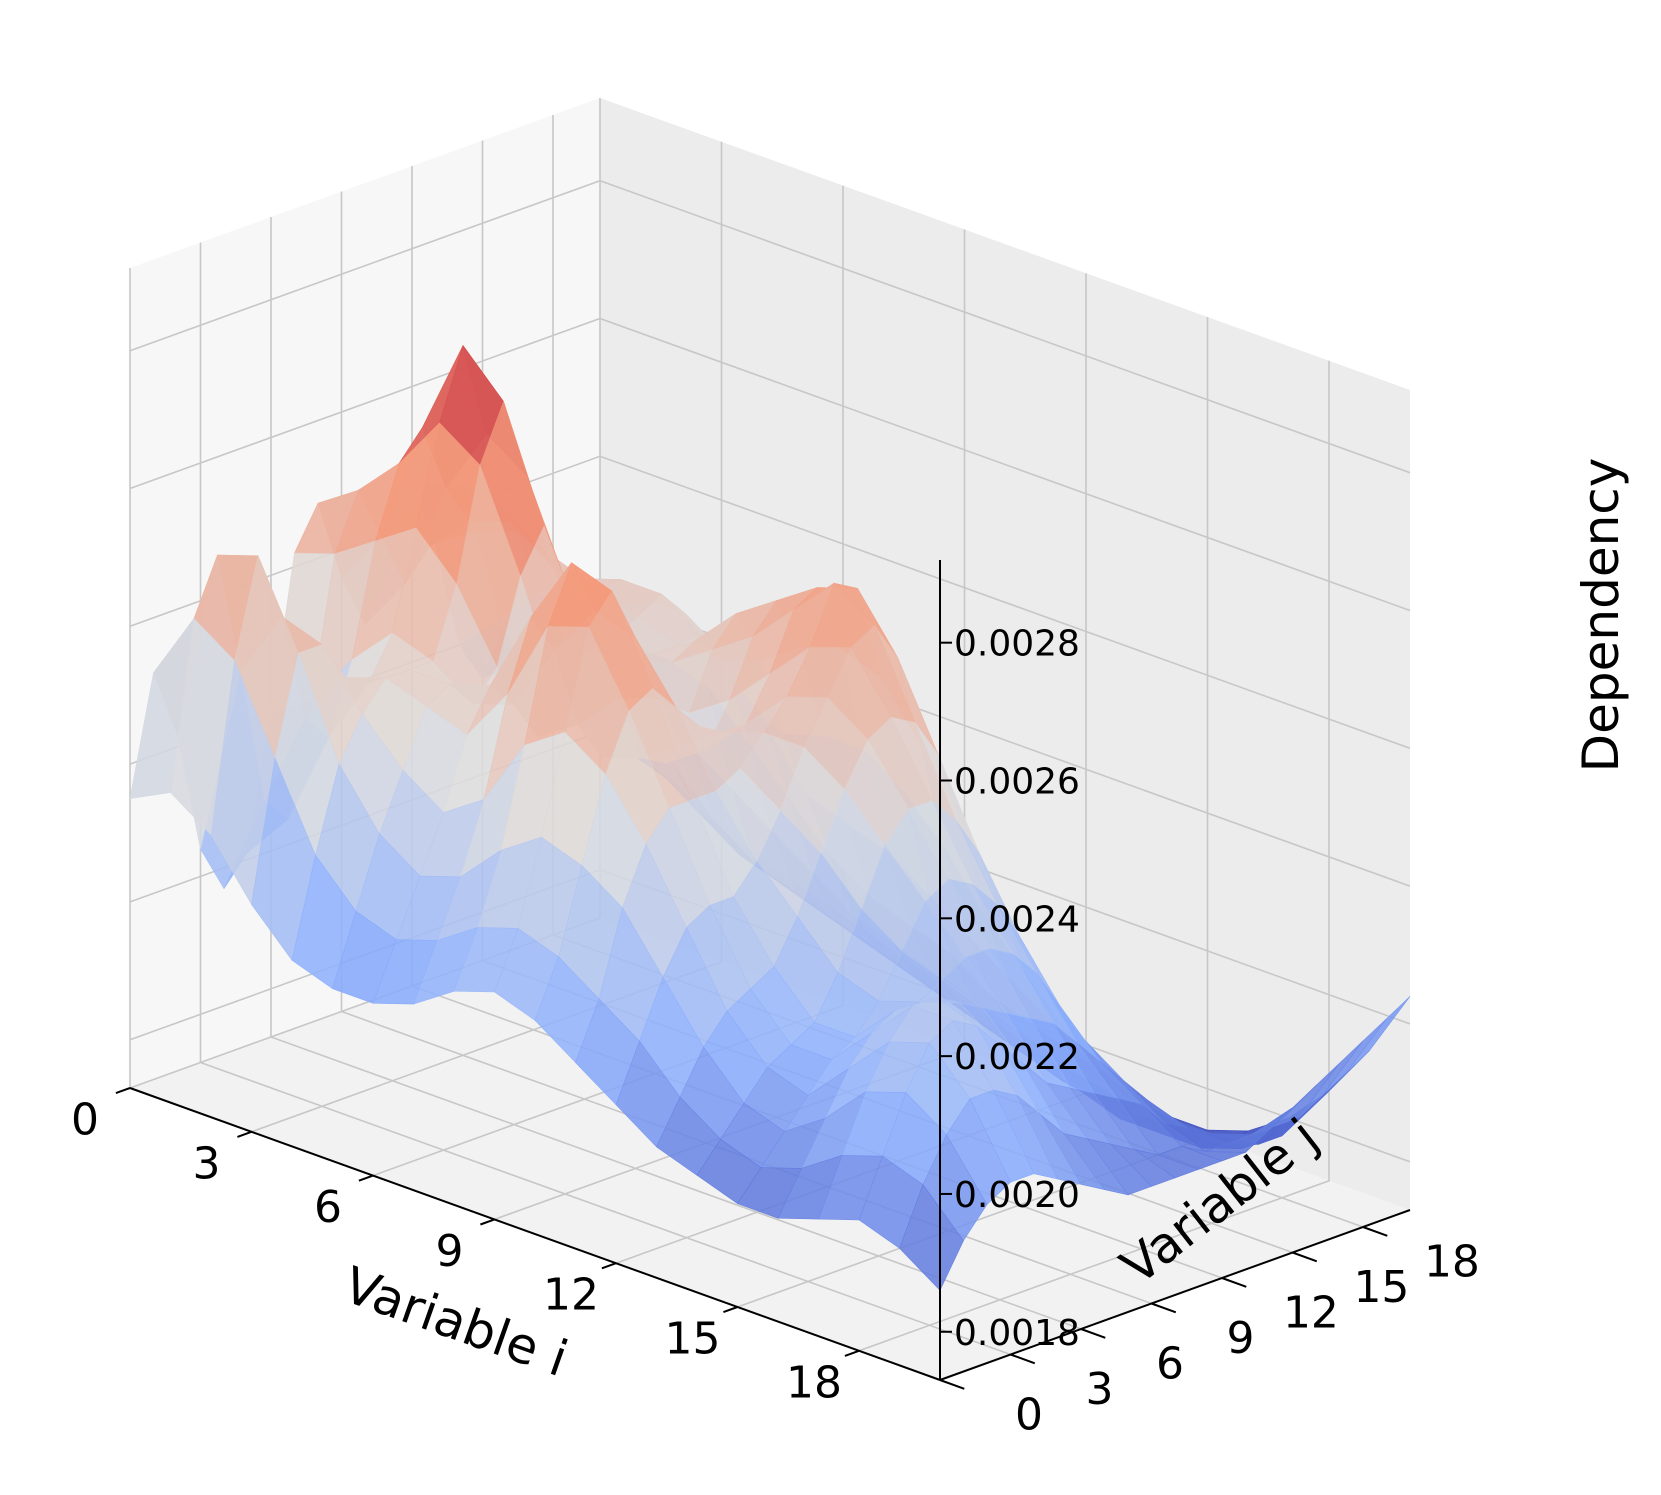  What do you see at coordinates (1240, 1338) in the screenshot?
I see `y-tick-label: 9` at bounding box center [1240, 1338].